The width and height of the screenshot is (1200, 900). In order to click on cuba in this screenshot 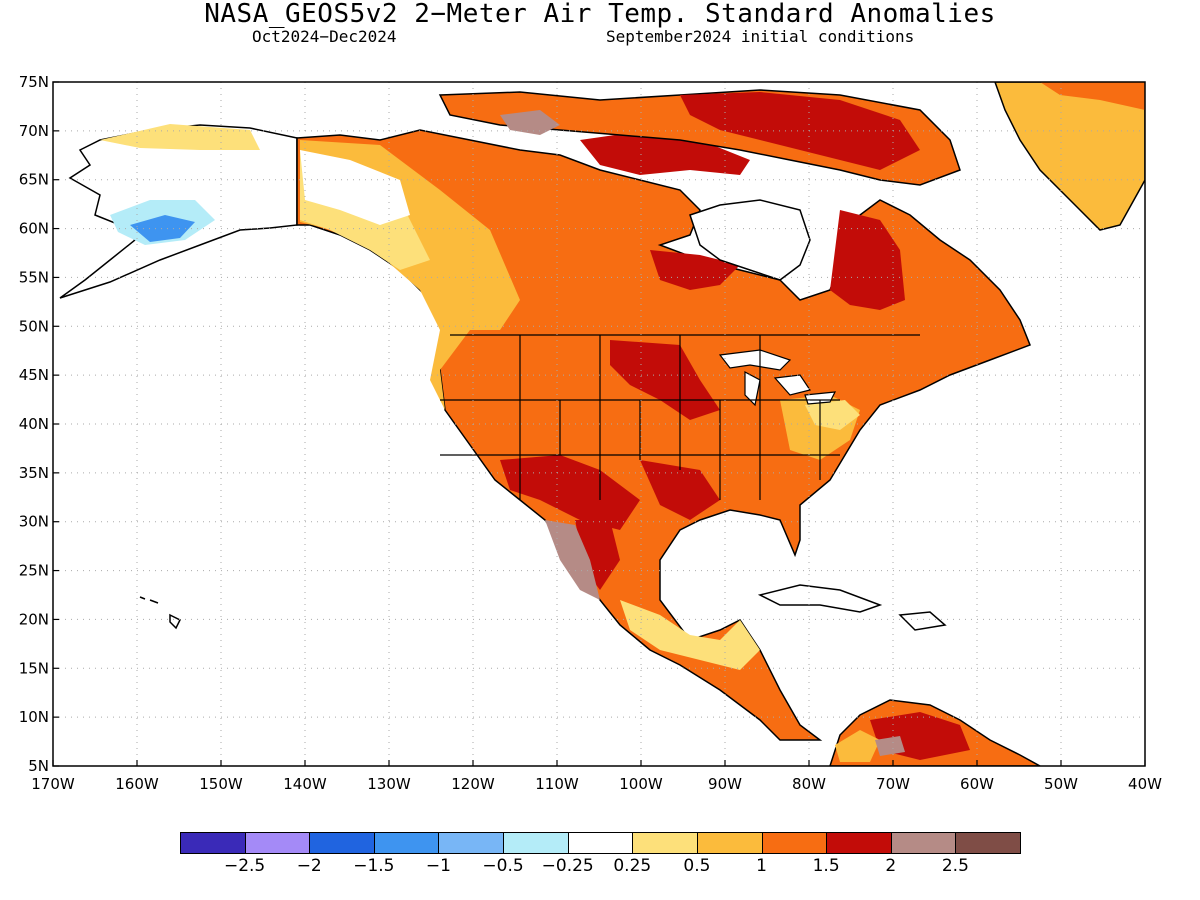, I will do `click(820, 598)`.